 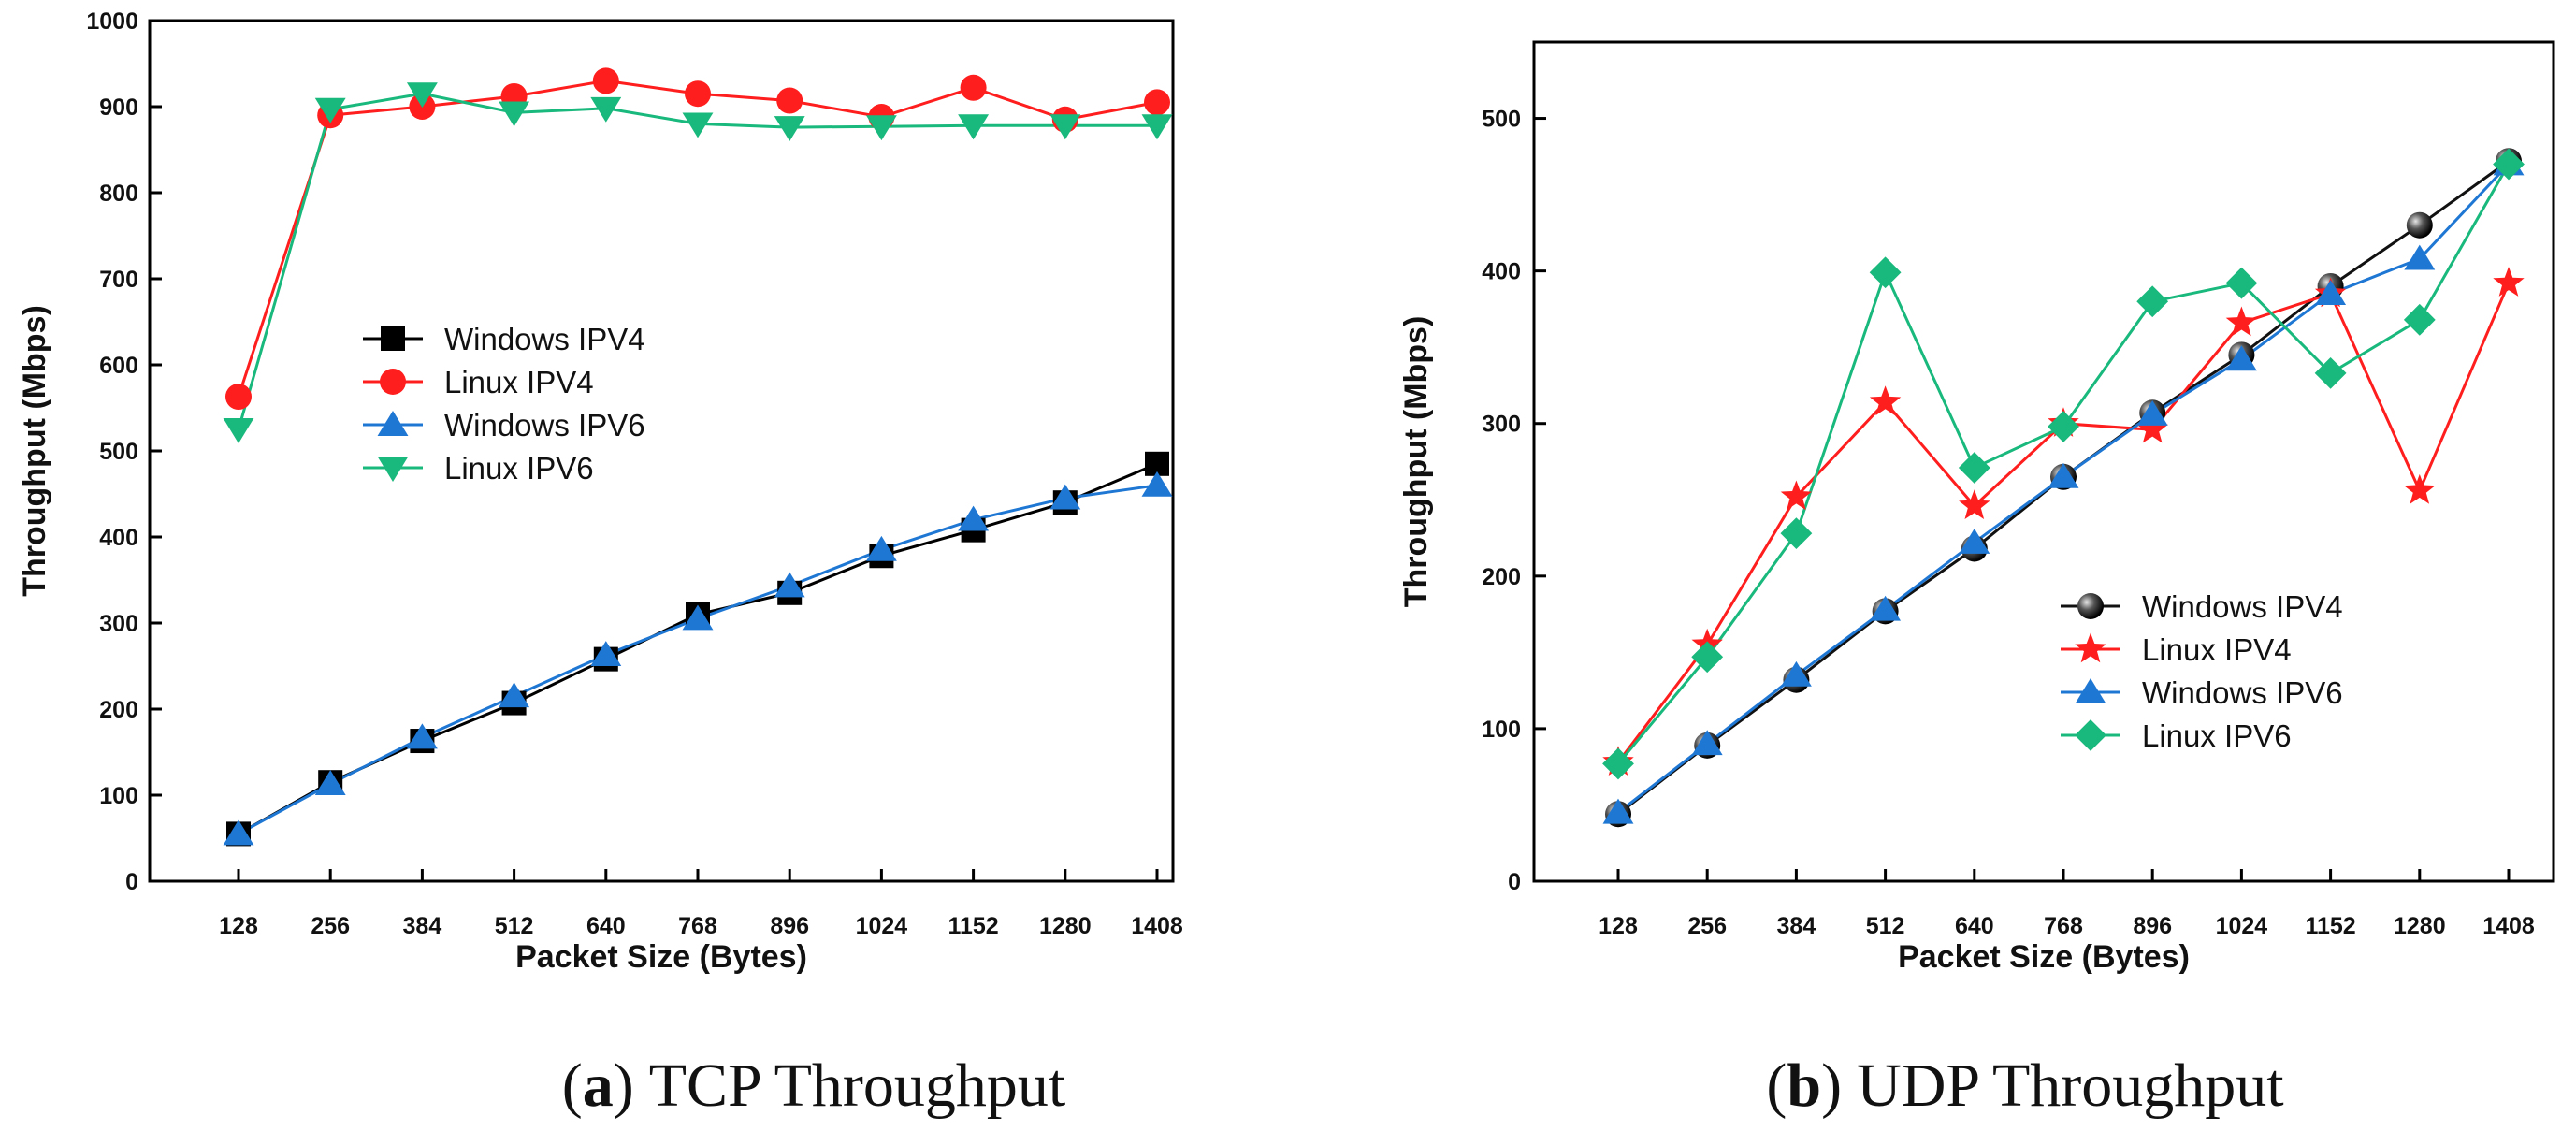 I want to click on x-axis-title: Packet Size (Bytes), so click(x=661, y=957).